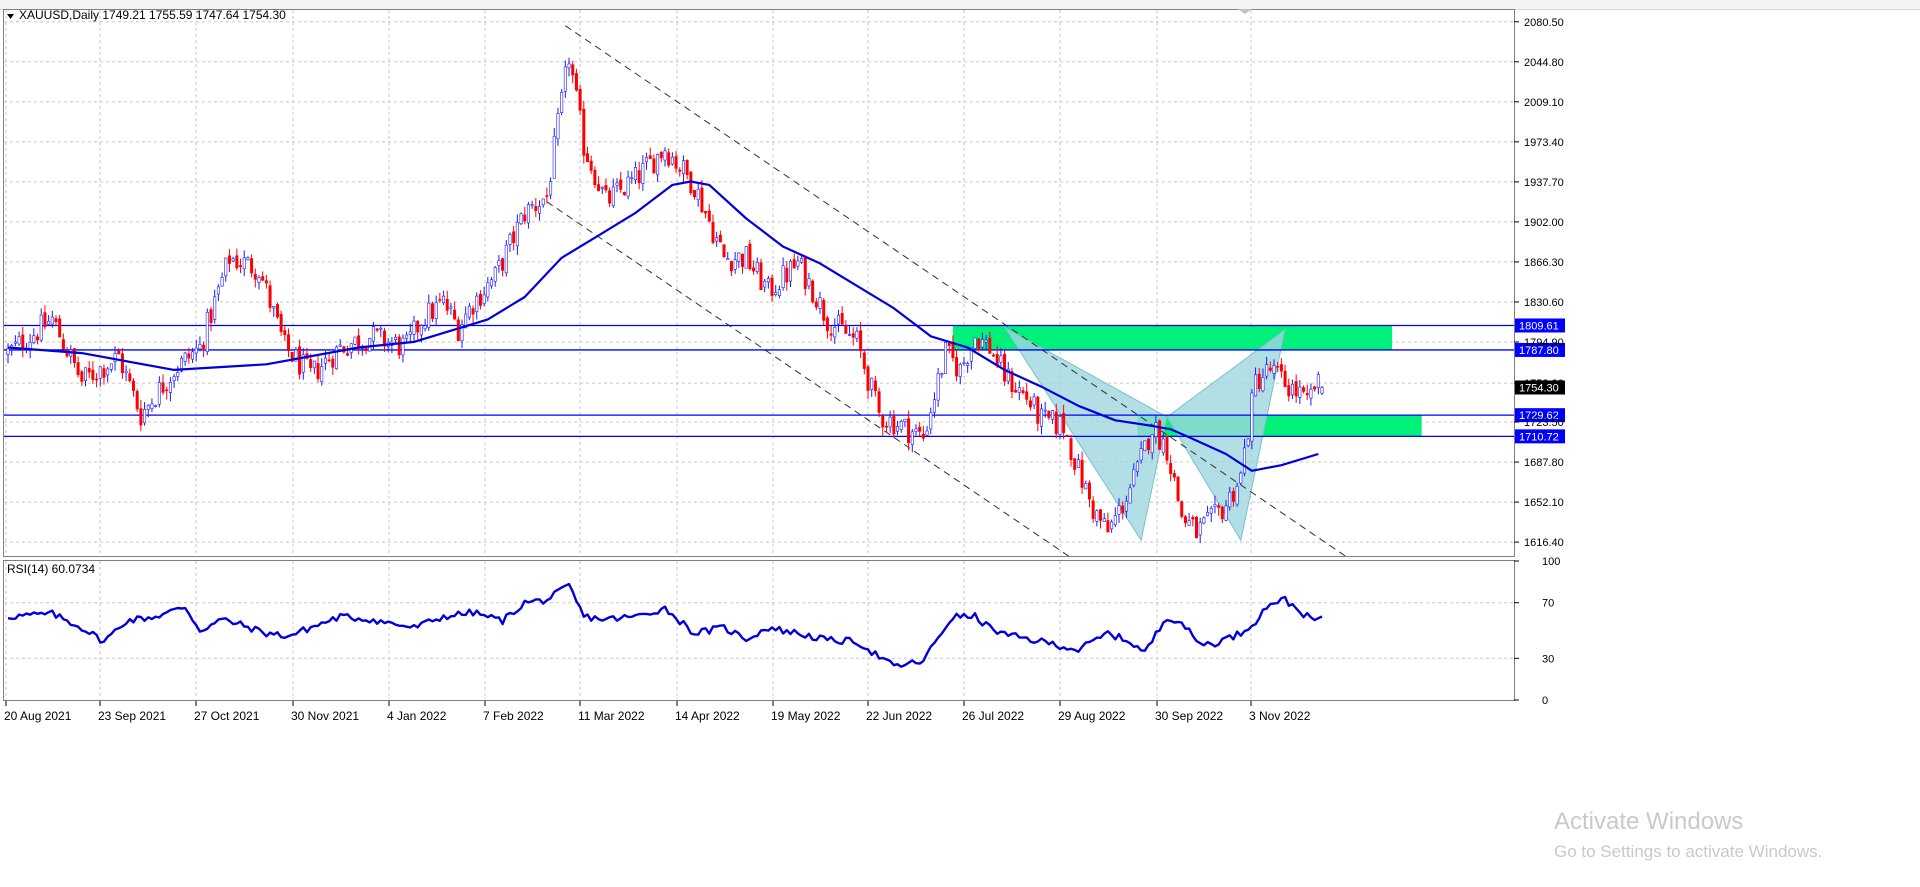 This screenshot has width=1920, height=887. I want to click on dropdown-triangle-icon, so click(10, 16).